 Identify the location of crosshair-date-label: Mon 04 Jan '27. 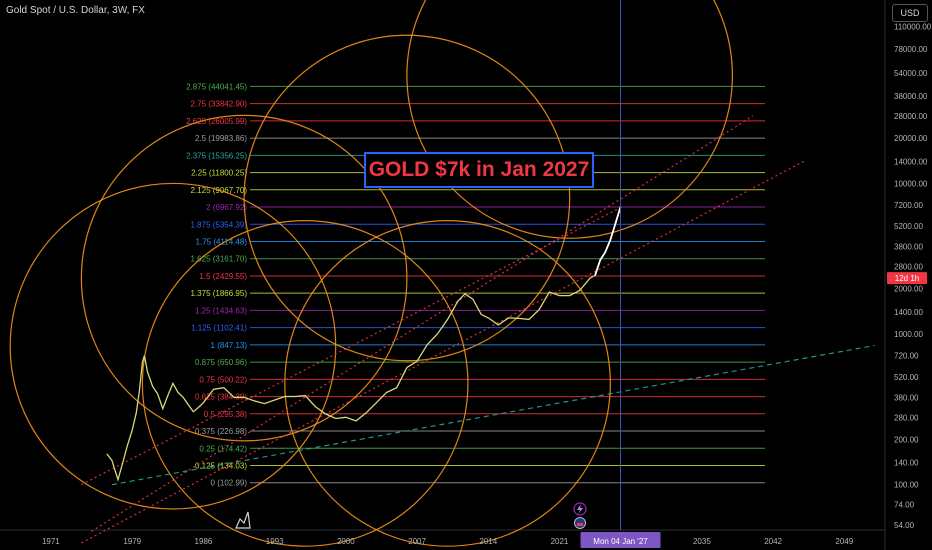
(620, 541).